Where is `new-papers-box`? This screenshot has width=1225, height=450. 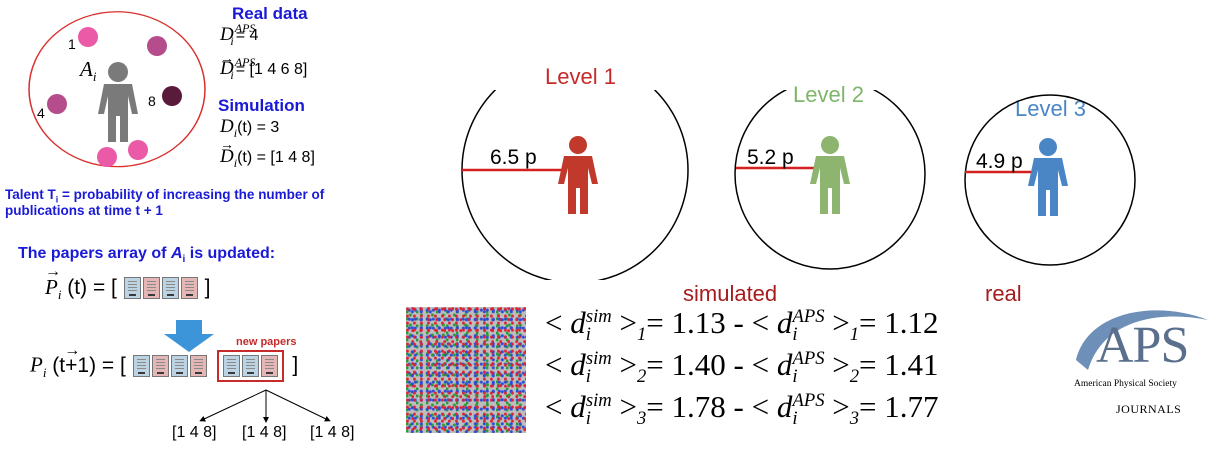 new-papers-box is located at coordinates (250, 366).